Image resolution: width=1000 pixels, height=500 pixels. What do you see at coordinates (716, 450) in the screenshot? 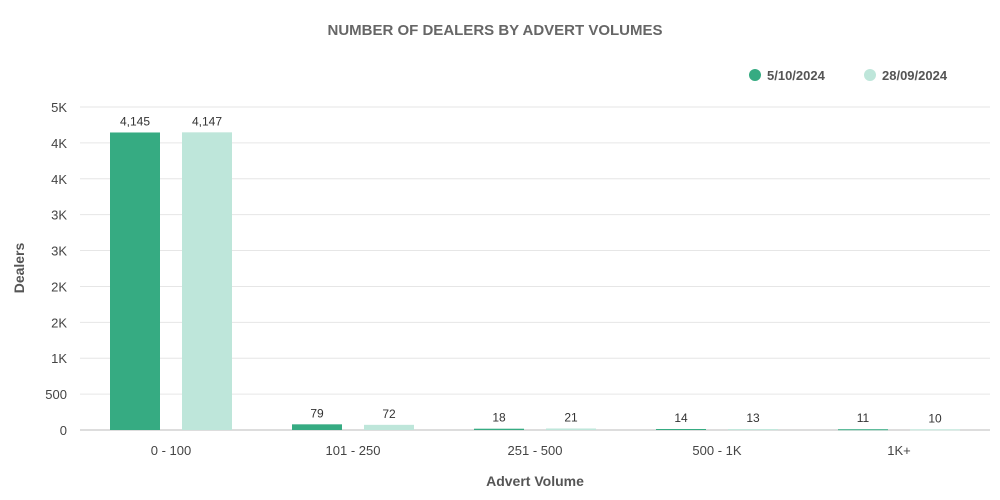
I see `x-tick-label: 500 - 1K` at bounding box center [716, 450].